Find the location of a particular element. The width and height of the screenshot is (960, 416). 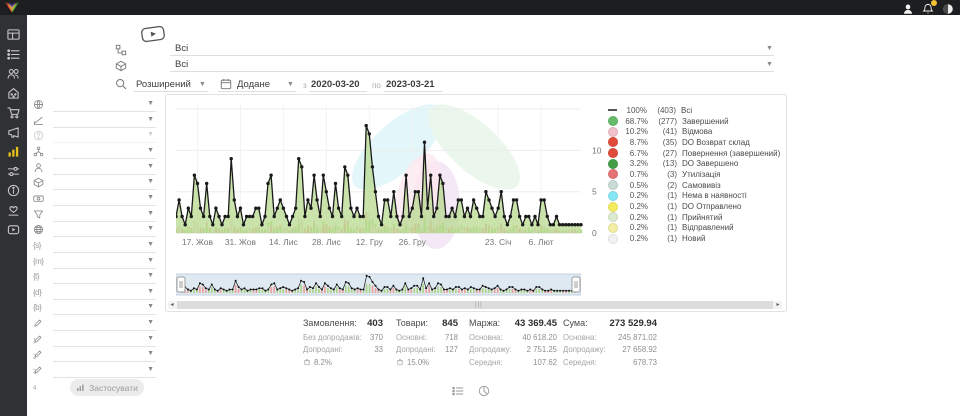

legend-item: 0.7% (3) Утилізація is located at coordinates (694, 174).